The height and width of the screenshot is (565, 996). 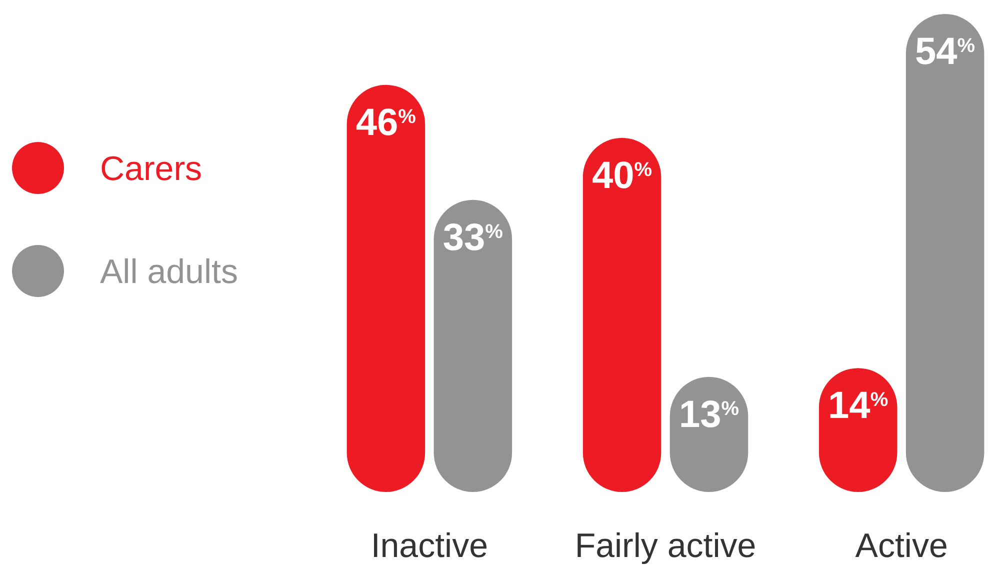 What do you see at coordinates (473, 237) in the screenshot?
I see `data-label: 33$^{%}$` at bounding box center [473, 237].